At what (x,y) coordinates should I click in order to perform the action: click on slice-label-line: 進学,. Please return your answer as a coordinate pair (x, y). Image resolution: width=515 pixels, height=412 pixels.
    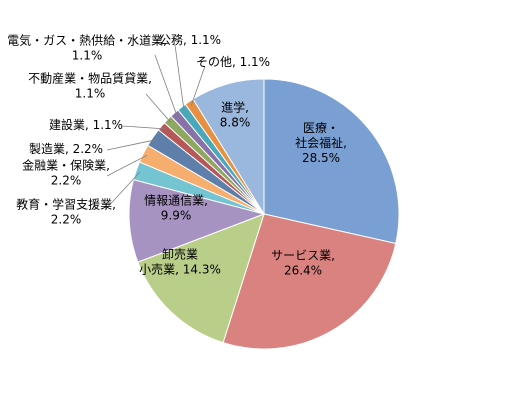
    Looking at the image, I should click on (235, 107).